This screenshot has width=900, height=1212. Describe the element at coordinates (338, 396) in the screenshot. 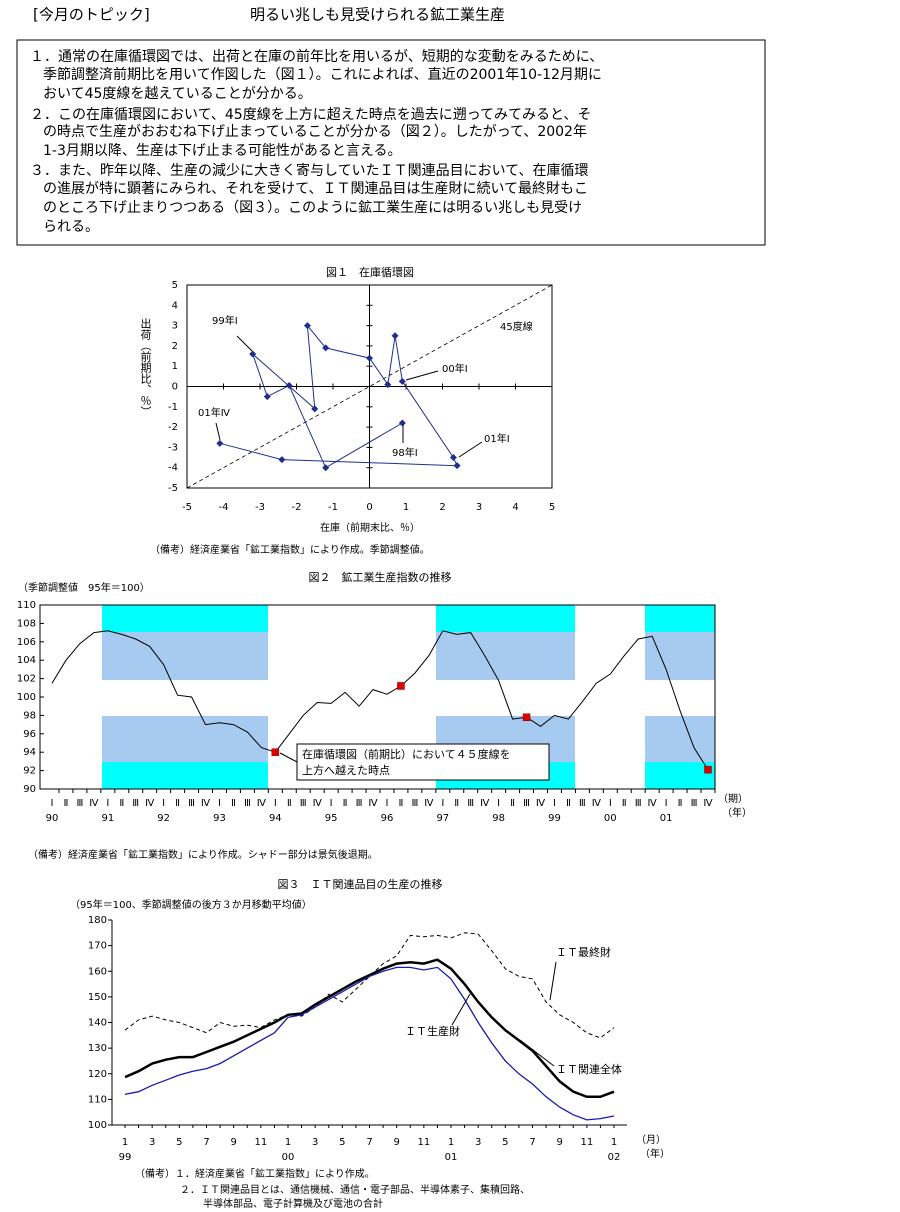

I see `data-line` at that location.